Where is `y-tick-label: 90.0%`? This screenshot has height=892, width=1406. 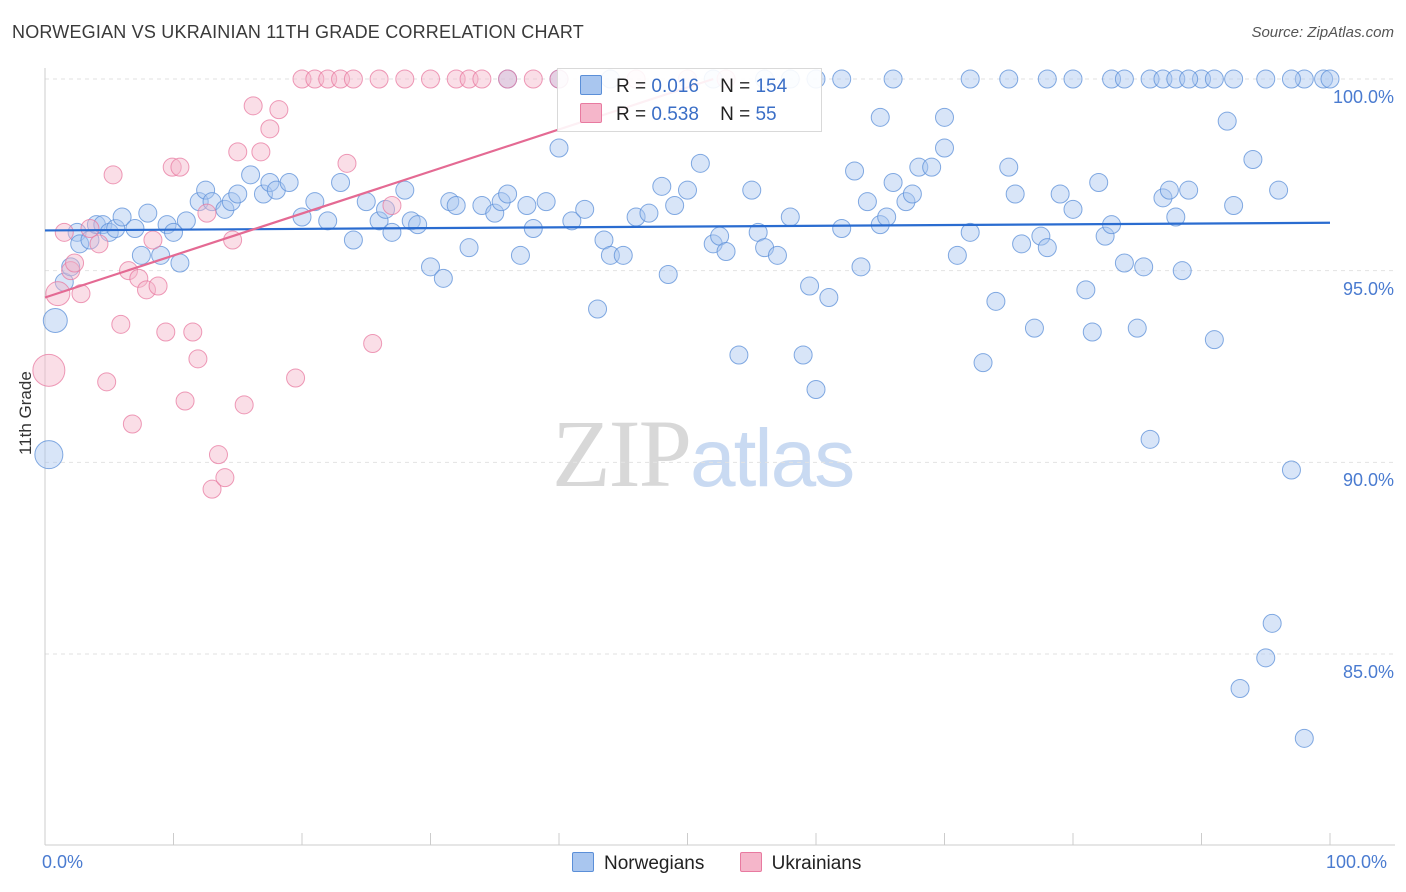
y-tick-label: 90.0% is located at coordinates (1368, 480).